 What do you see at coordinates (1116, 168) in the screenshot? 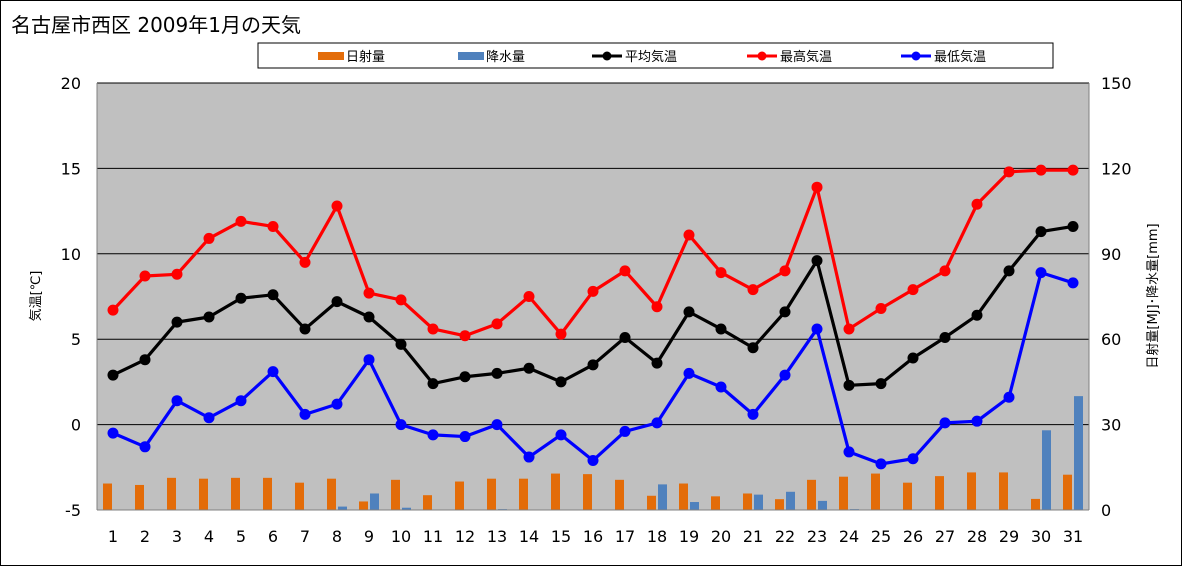
I see `y-right-tick-label: 120` at bounding box center [1116, 168].